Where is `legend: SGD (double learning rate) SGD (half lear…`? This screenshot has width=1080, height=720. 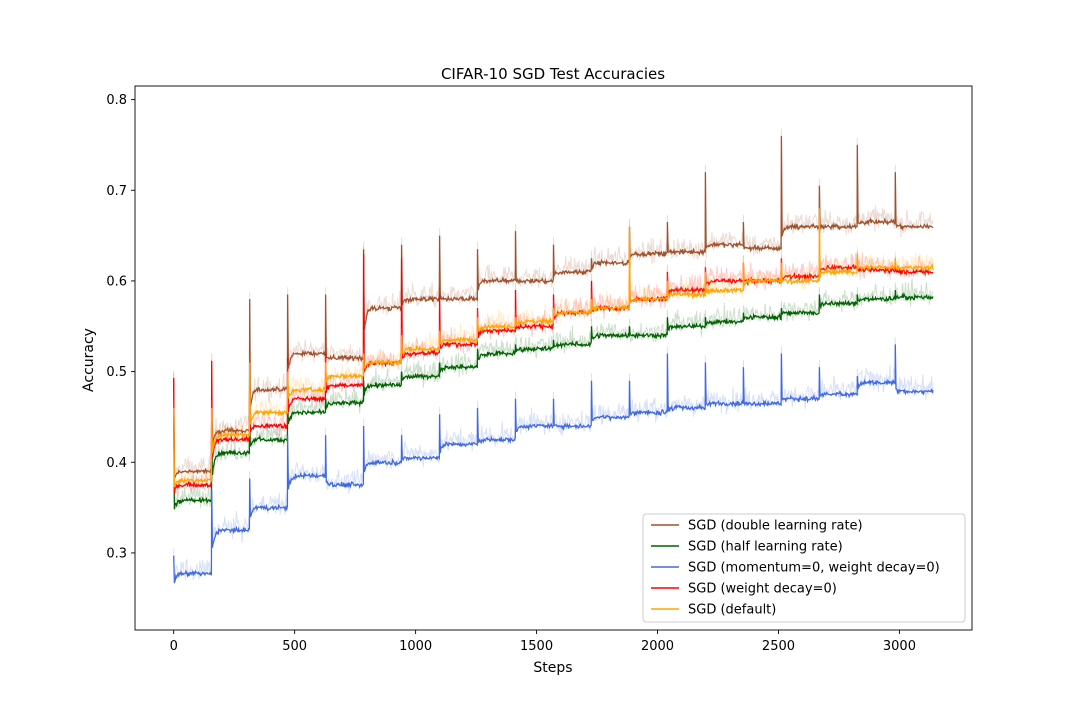
legend: SGD (double learning rate) SGD (half lear… is located at coordinates (804, 568).